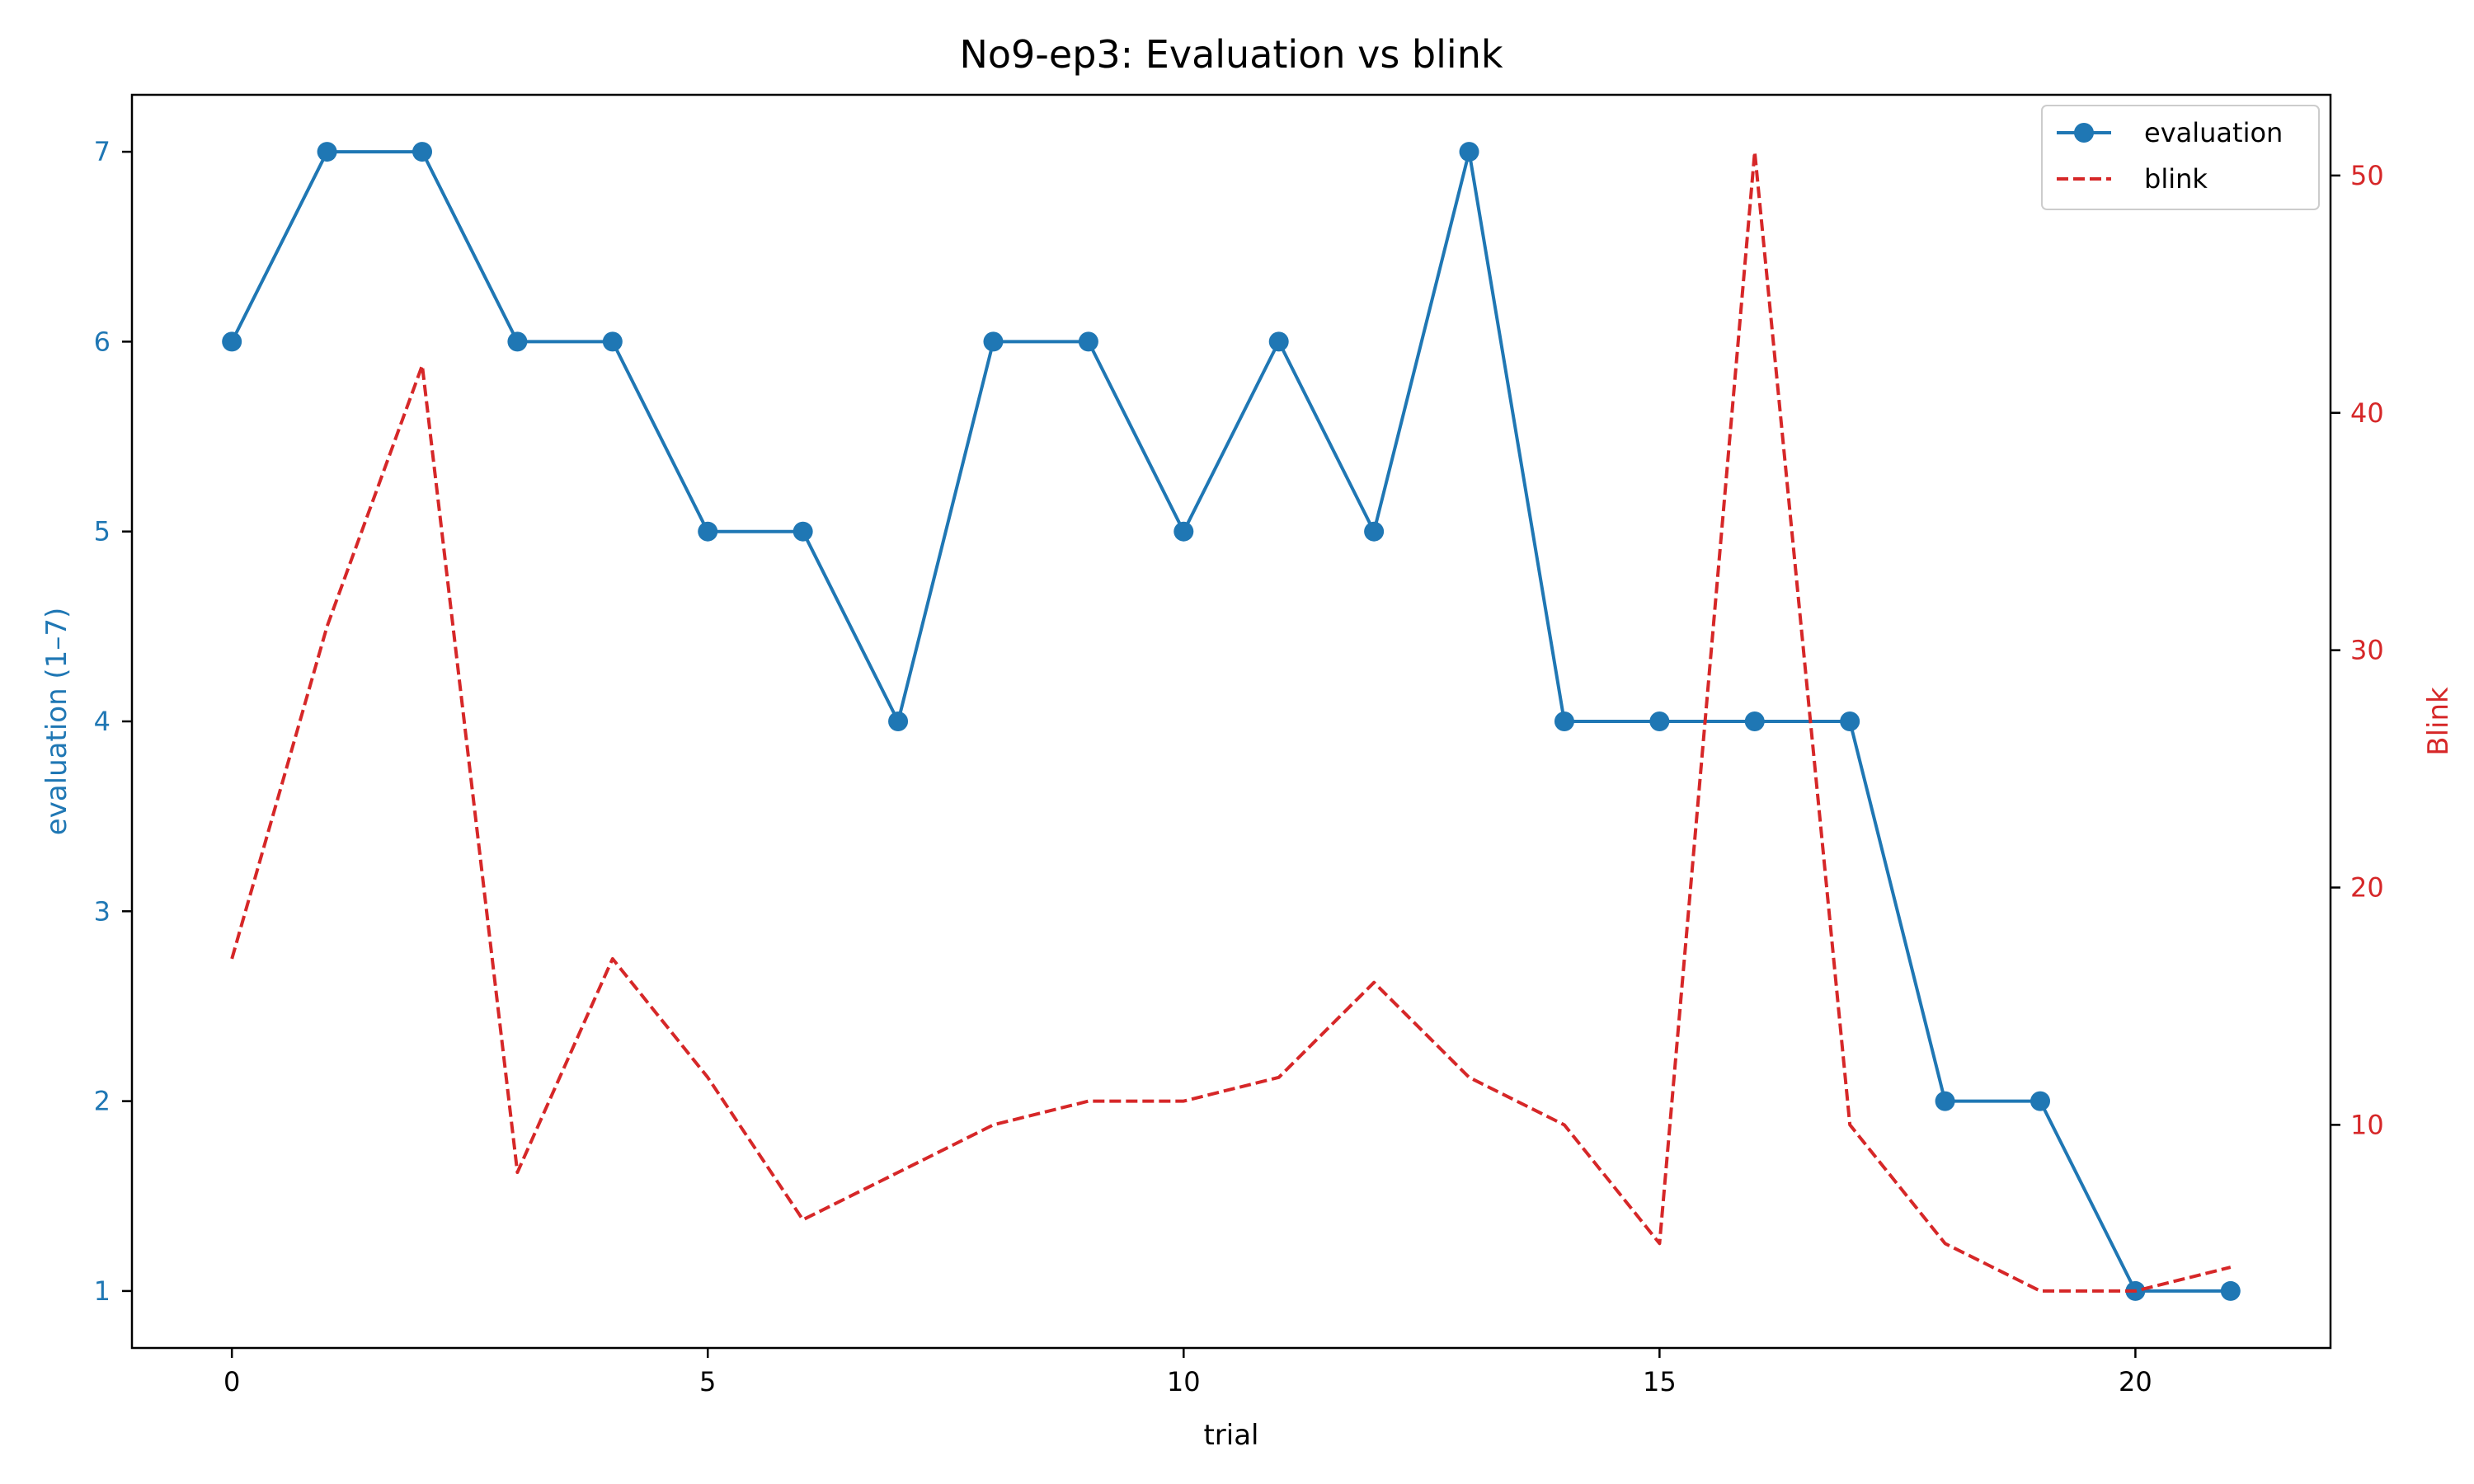 The width and height of the screenshot is (2474, 1484). I want to click on x-tick-label: 20, so click(2135, 1381).